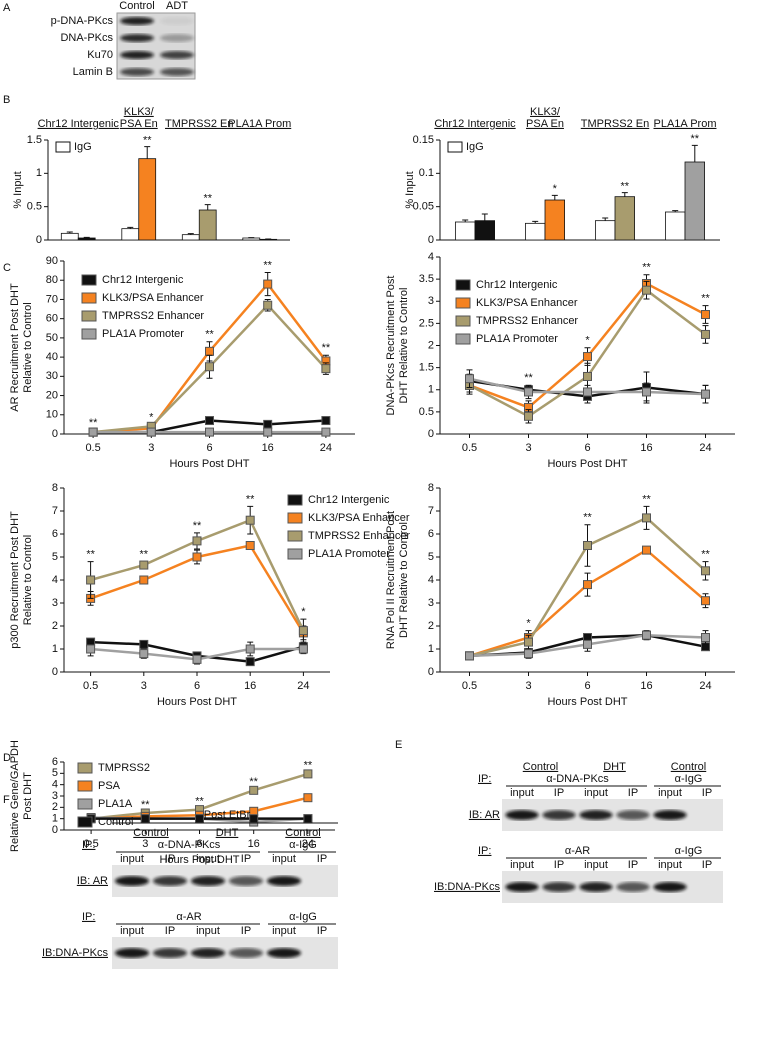 This screenshot has height=1054, width=764. What do you see at coordinates (124, 768) in the screenshot?
I see `legend-label: TMPRSS2` at bounding box center [124, 768].